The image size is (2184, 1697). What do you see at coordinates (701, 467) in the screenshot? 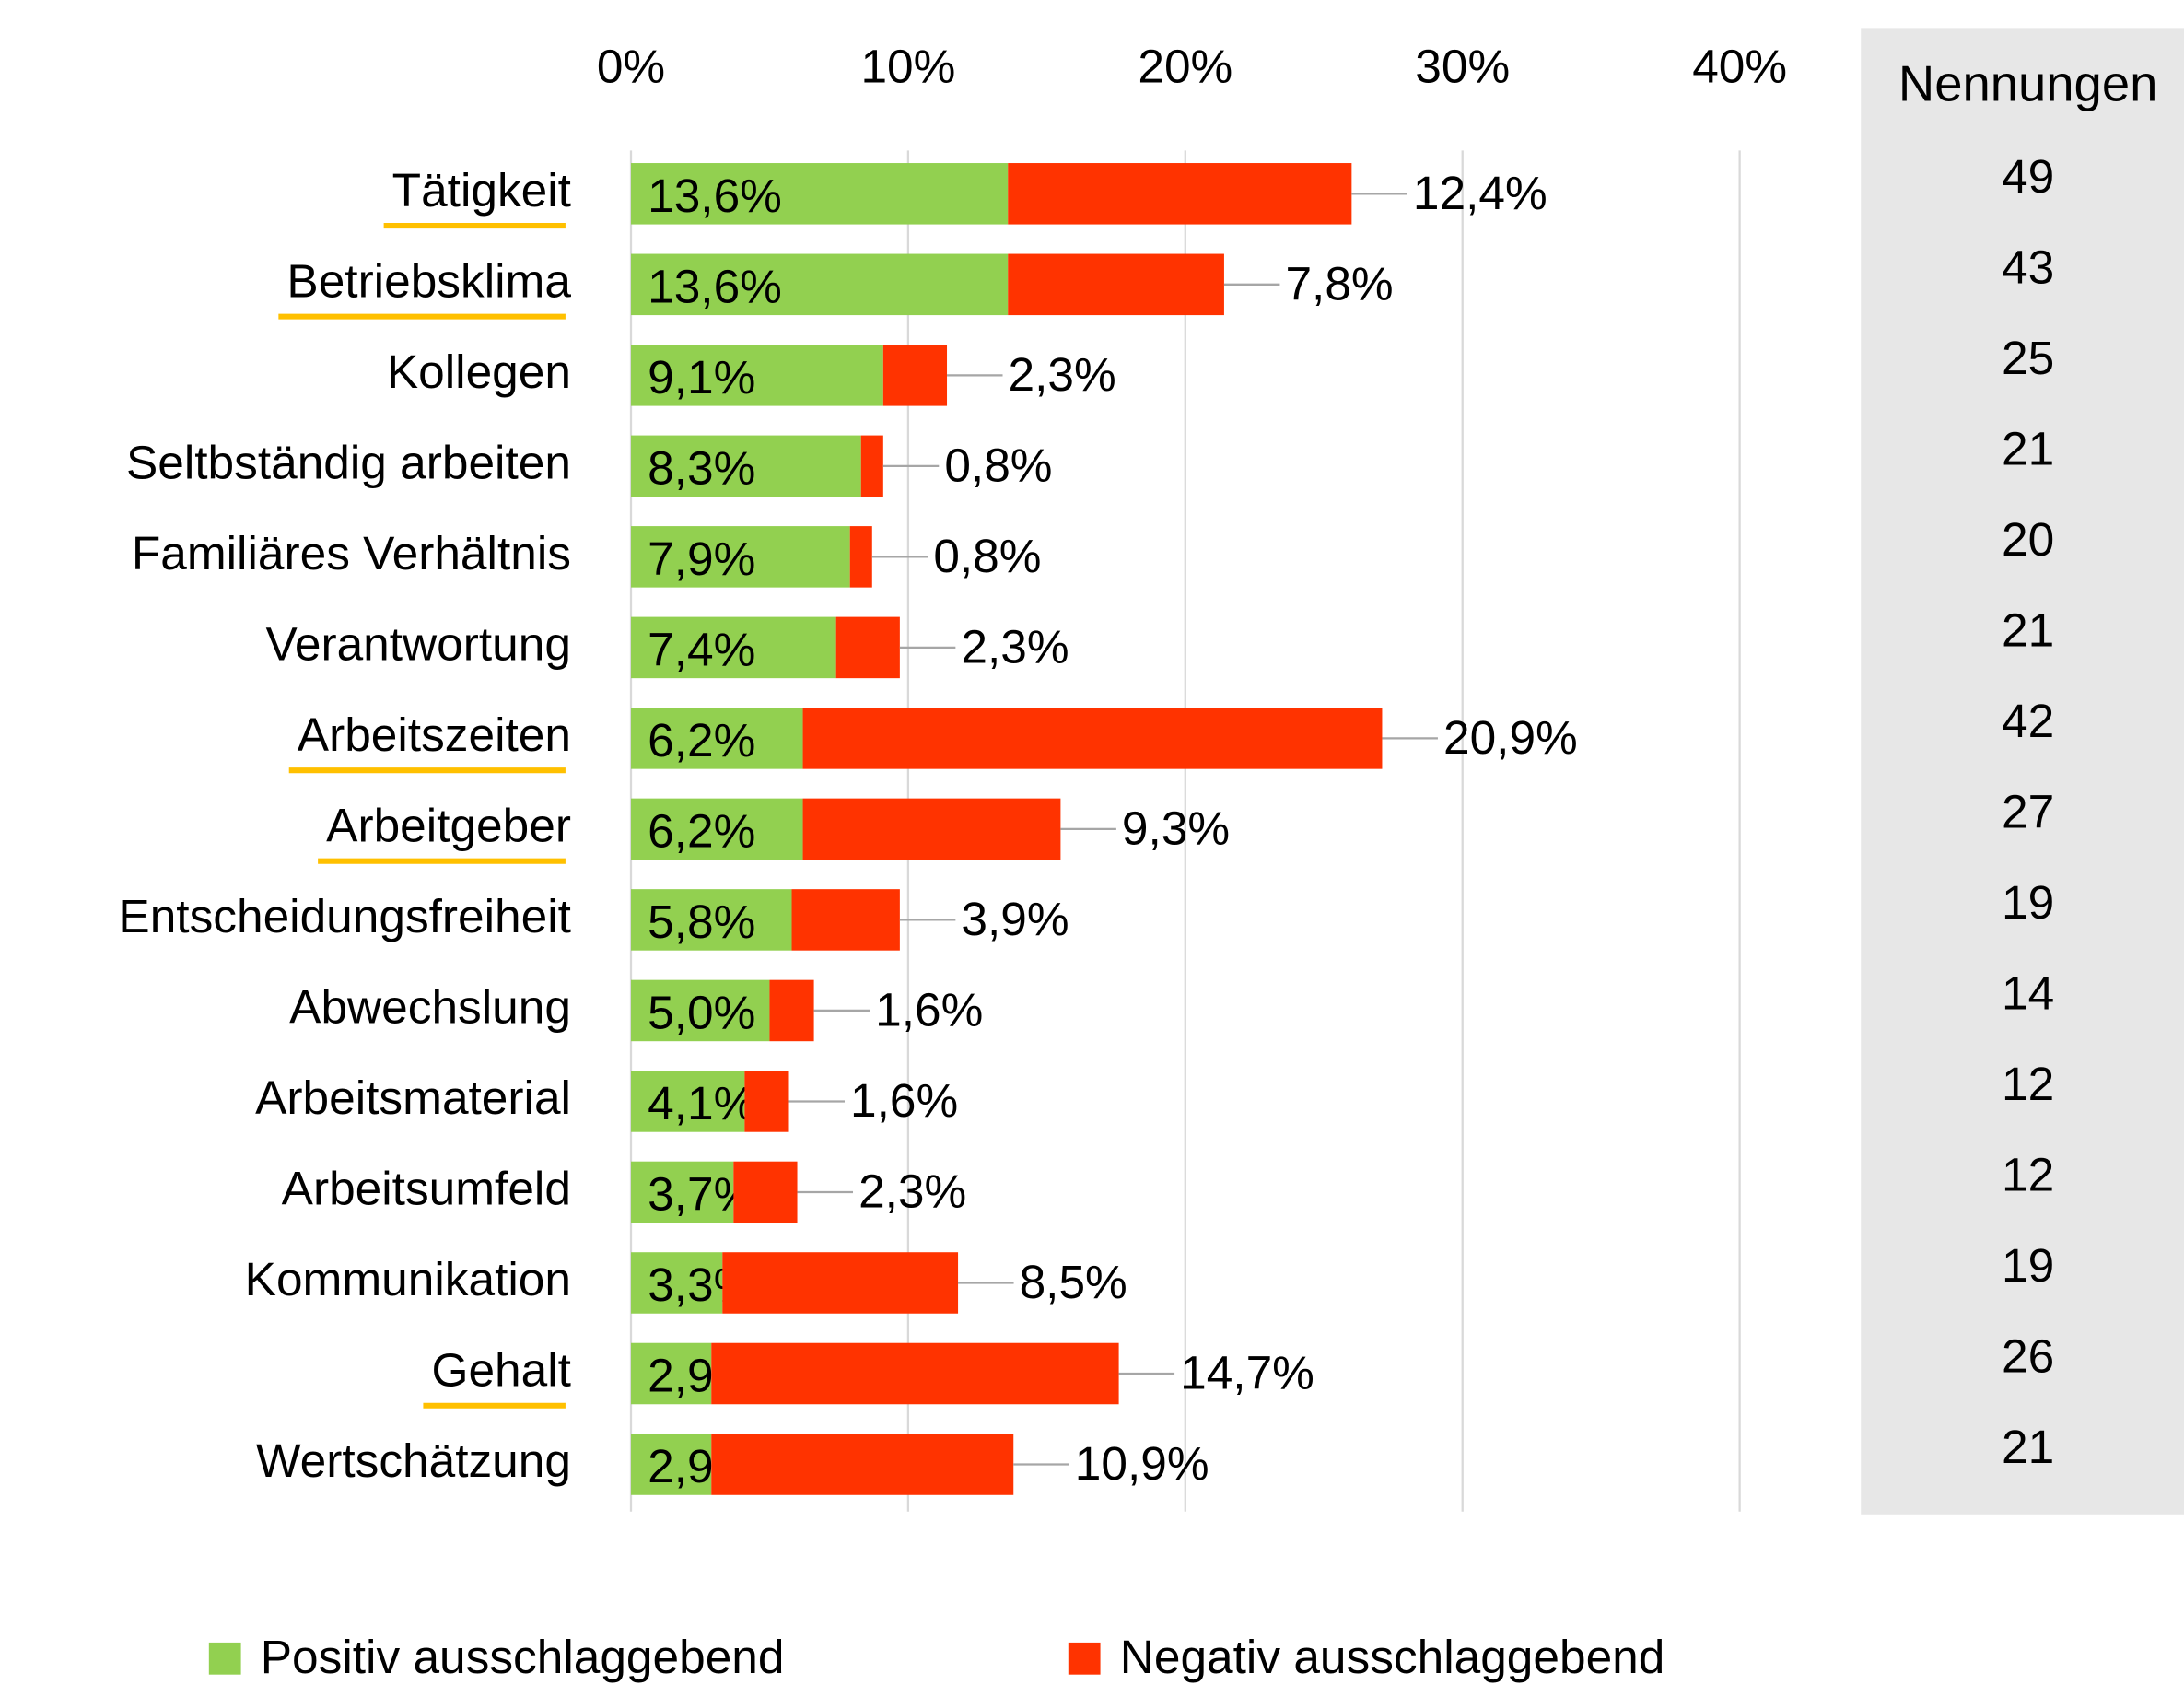
I see `value-label: 8,3%` at bounding box center [701, 467].